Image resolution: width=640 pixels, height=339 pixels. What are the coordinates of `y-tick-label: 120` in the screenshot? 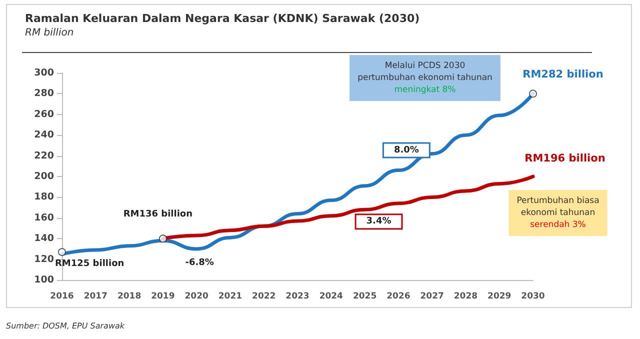 It's located at (44, 259).